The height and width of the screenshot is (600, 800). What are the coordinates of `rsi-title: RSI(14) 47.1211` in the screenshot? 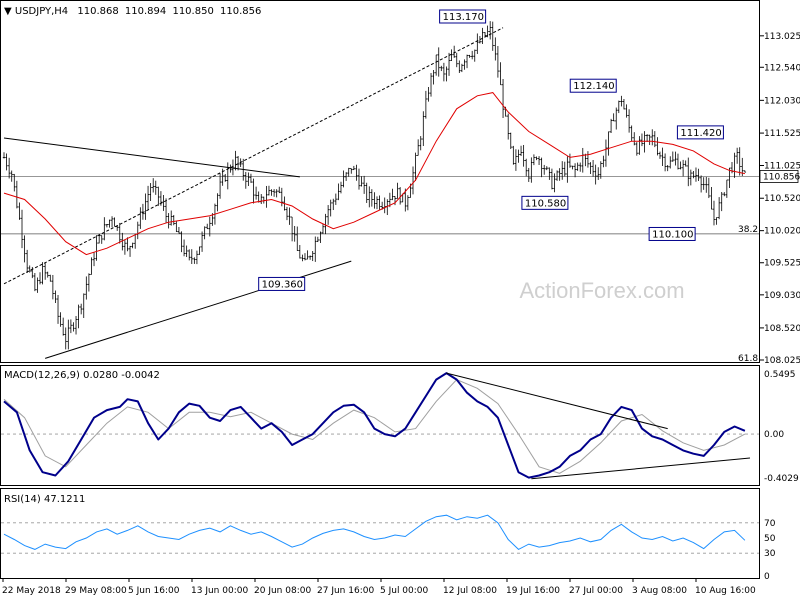 It's located at (44, 499).